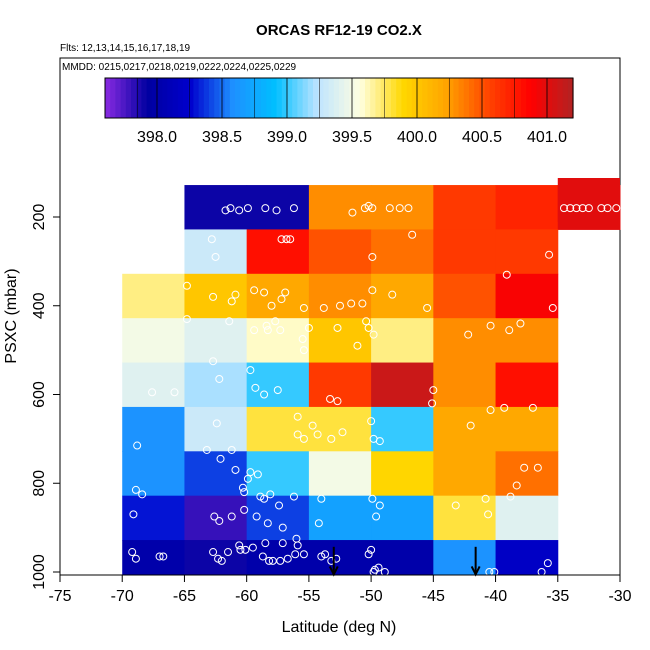 This screenshot has height=650, width=650. I want to click on colorbar-frame, so click(339, 98).